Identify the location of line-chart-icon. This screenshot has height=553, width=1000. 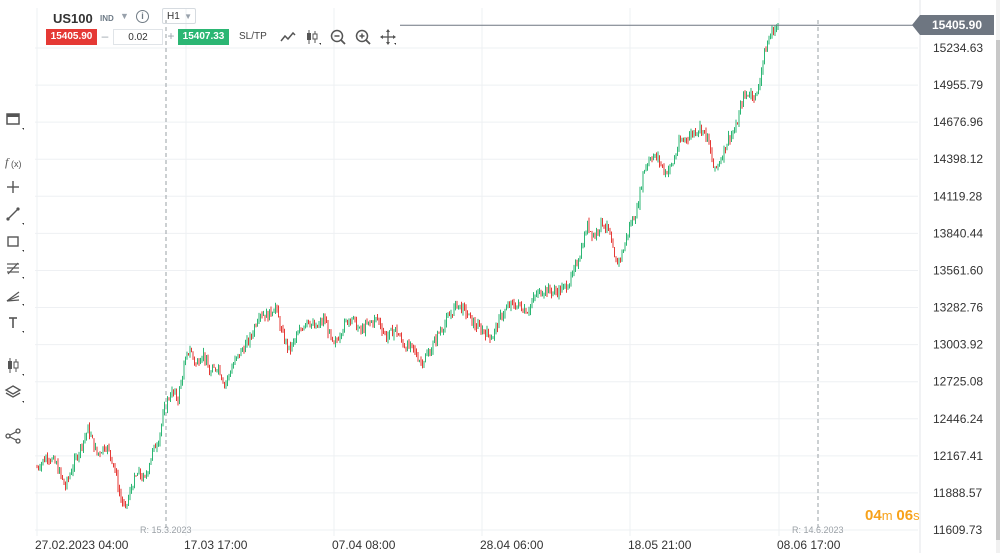
(288, 37).